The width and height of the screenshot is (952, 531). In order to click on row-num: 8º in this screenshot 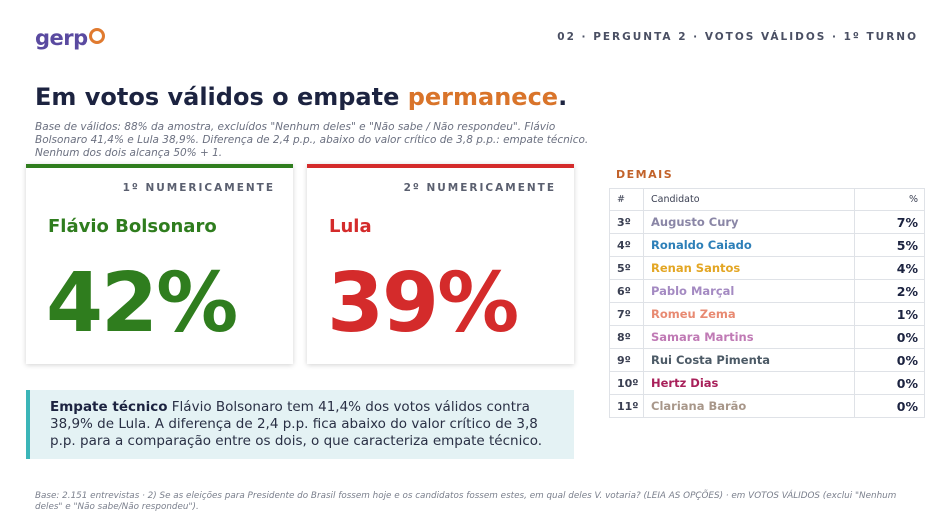, I will do `click(626, 337)`.